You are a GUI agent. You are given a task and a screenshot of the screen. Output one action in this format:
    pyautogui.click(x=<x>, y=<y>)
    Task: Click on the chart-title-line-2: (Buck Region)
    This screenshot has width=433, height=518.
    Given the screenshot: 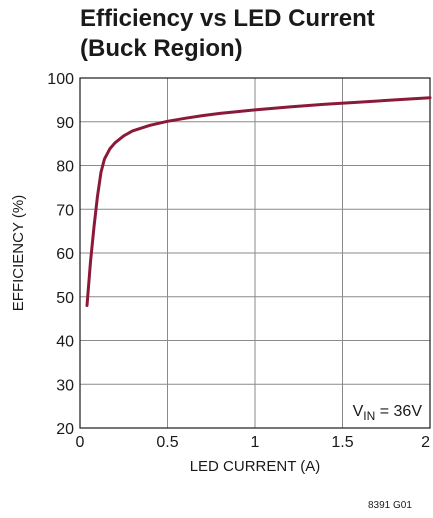 What is the action you would take?
    pyautogui.click(x=161, y=48)
    